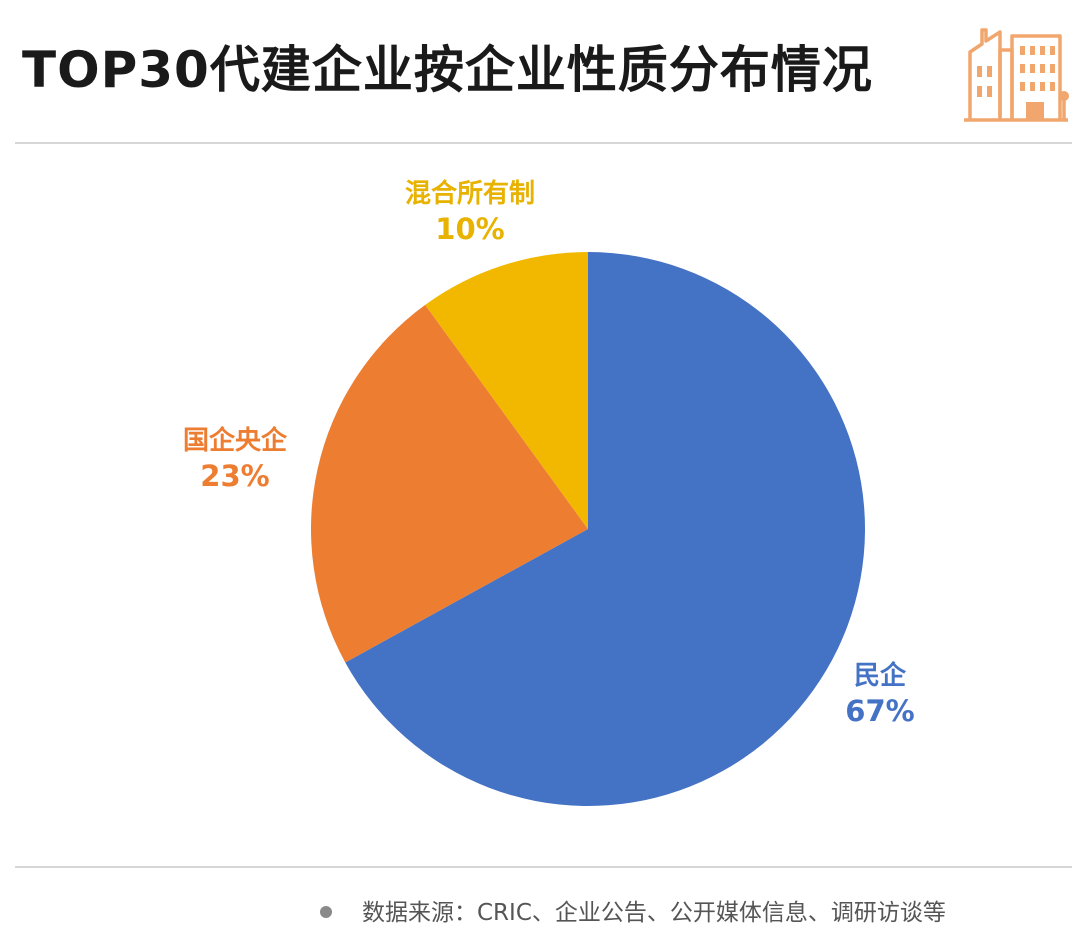 The image size is (1080, 951). Describe the element at coordinates (469, 194) in the screenshot. I see `slice-label-name: 混合所有制` at that location.